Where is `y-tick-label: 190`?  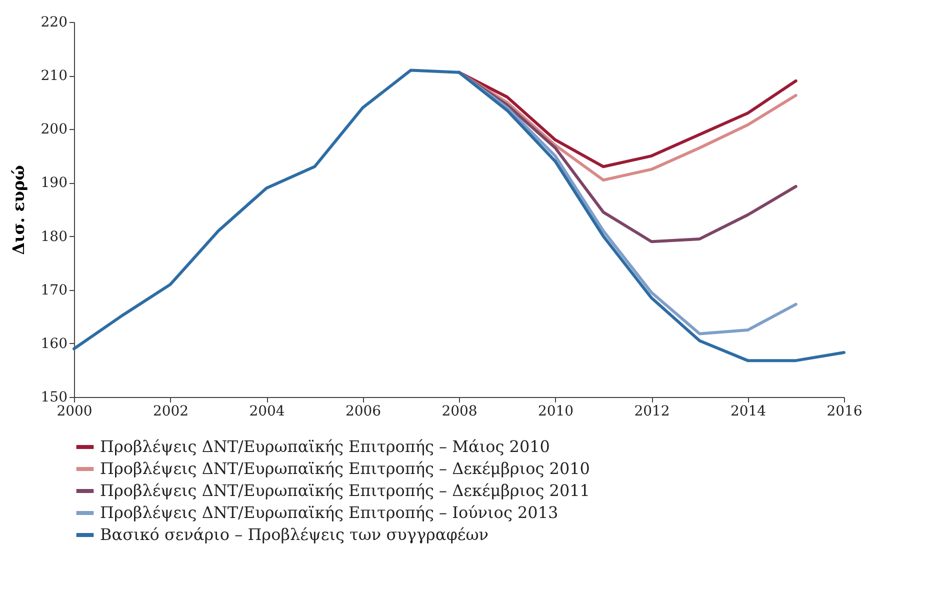 y-tick-label: 190 is located at coordinates (54, 183).